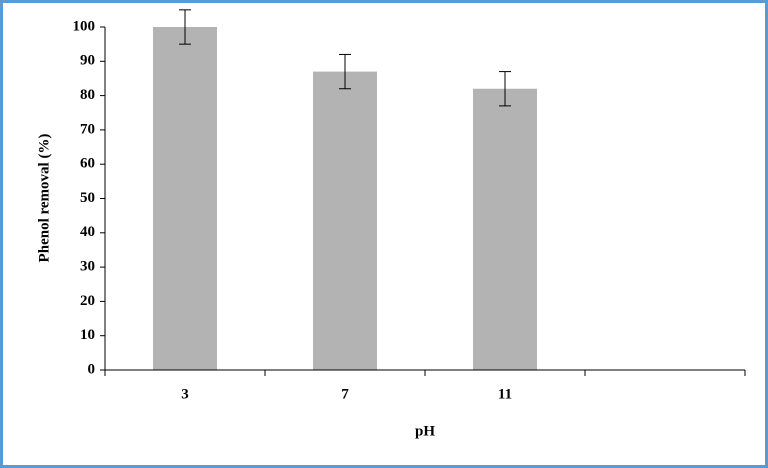 Image resolution: width=768 pixels, height=468 pixels. I want to click on x-tick-label: 3, so click(185, 394).